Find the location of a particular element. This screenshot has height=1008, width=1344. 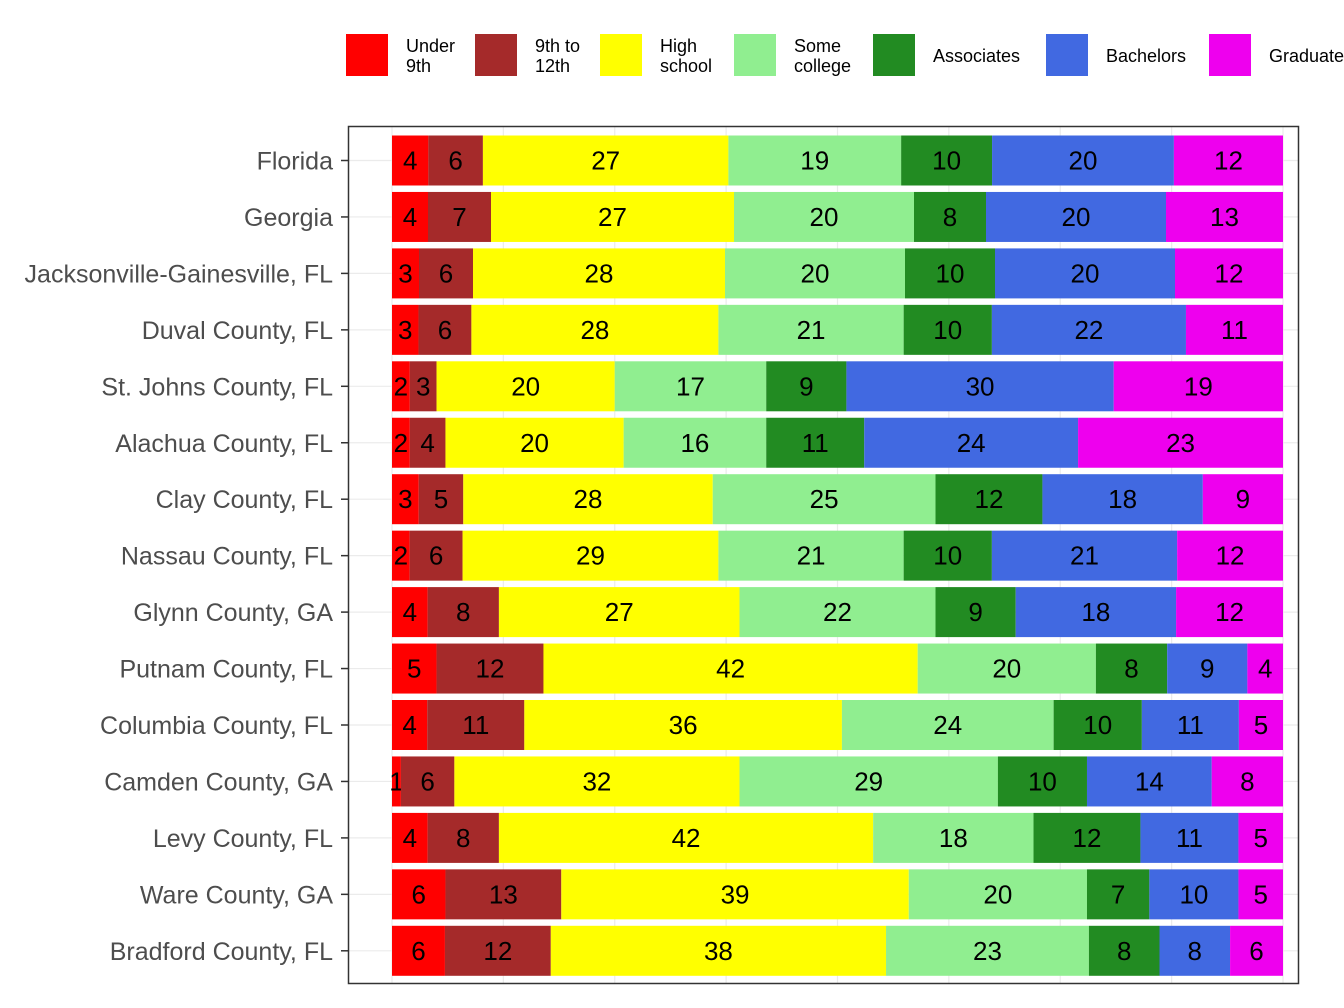

data-label: 32 is located at coordinates (596, 781).